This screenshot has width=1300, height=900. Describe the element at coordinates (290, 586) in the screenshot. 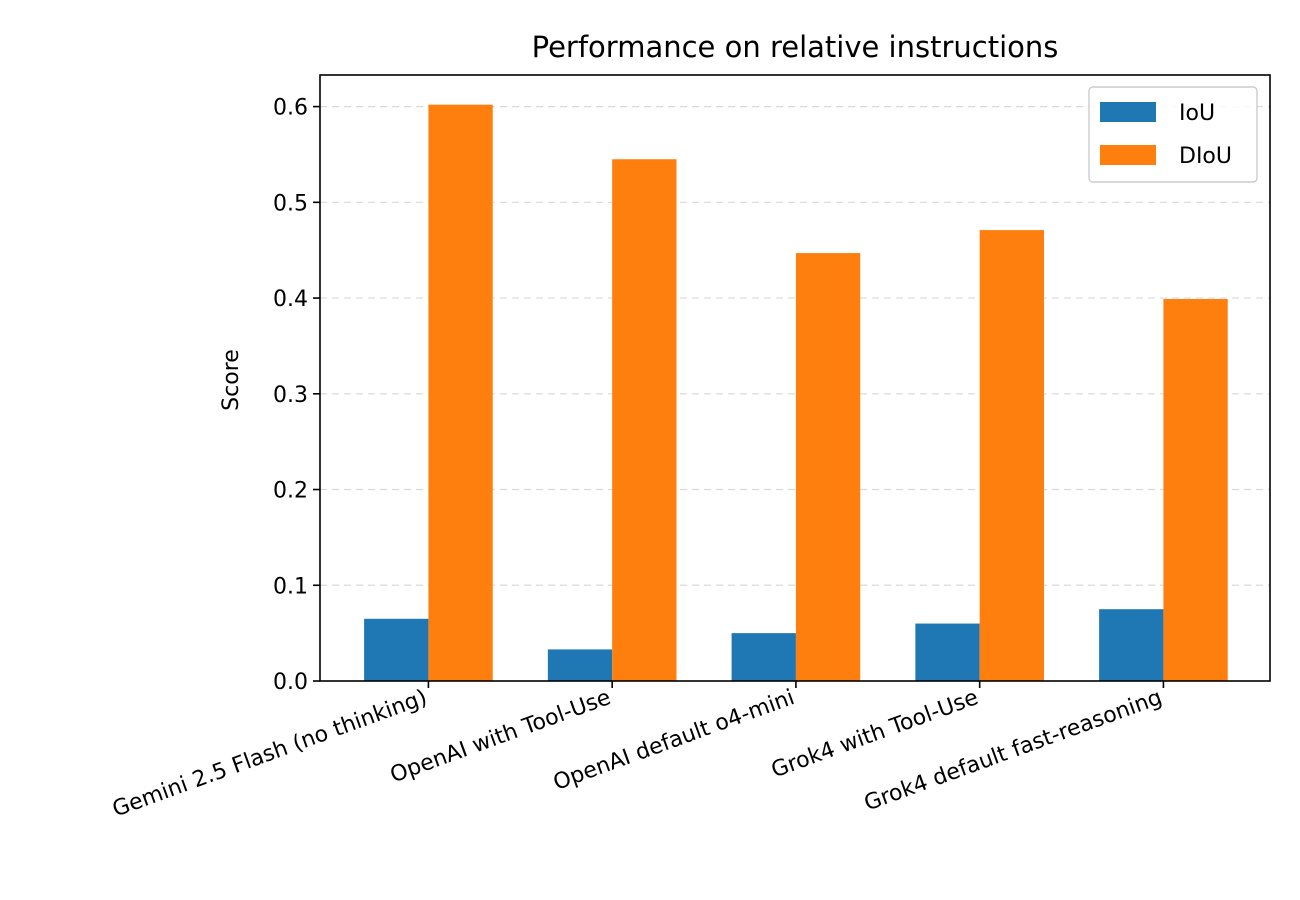

I see `y-tick-label: 0.1` at that location.